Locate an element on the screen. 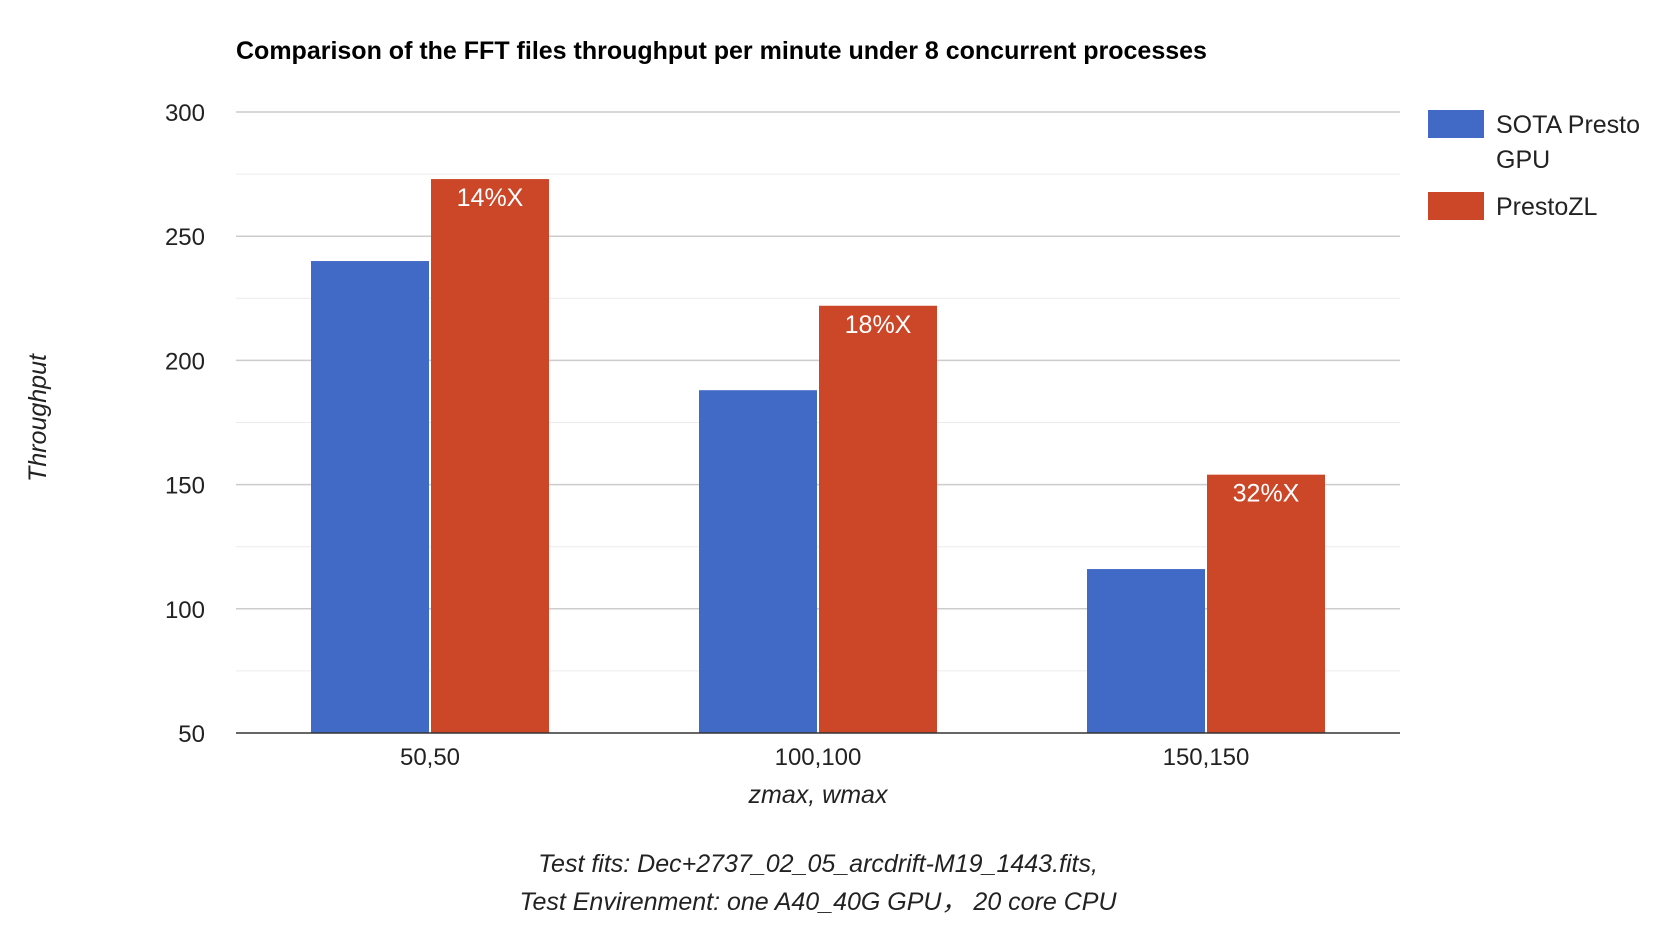  x-axis-label: zmax, wmax is located at coordinates (818, 795).